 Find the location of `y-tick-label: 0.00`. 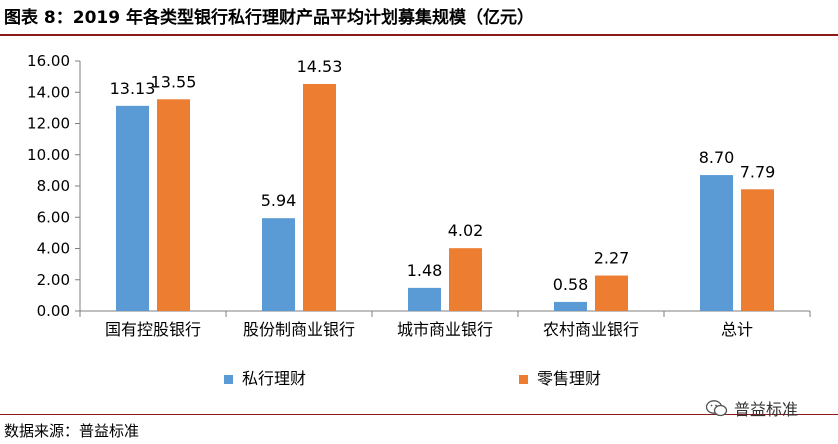

y-tick-label: 0.00 is located at coordinates (53, 311).